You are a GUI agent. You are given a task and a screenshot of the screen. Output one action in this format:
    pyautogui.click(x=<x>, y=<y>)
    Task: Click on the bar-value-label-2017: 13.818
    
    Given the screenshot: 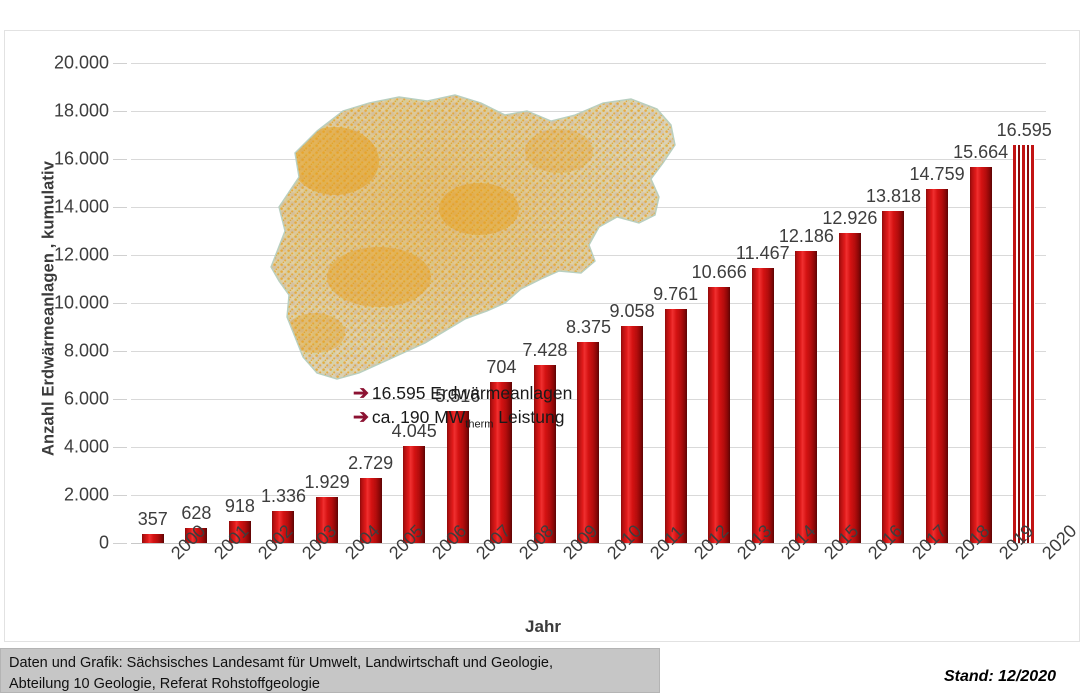 What is the action you would take?
    pyautogui.click(x=893, y=196)
    